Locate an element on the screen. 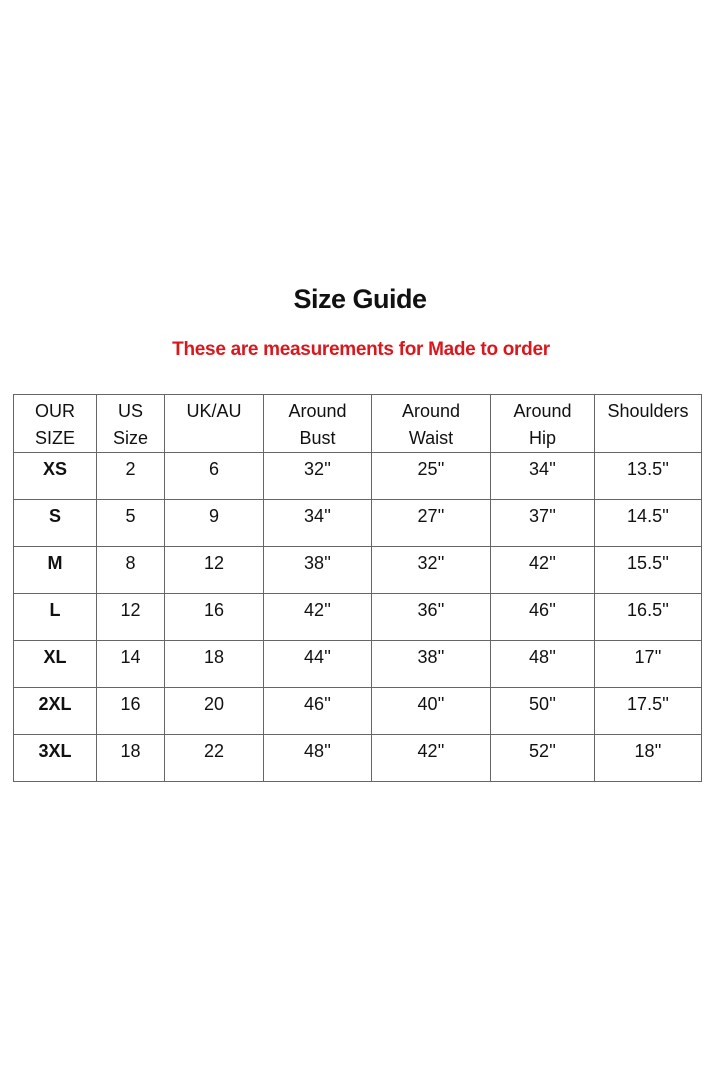 The height and width of the screenshot is (1080, 720). column-header-line: OUR is located at coordinates (55, 411).